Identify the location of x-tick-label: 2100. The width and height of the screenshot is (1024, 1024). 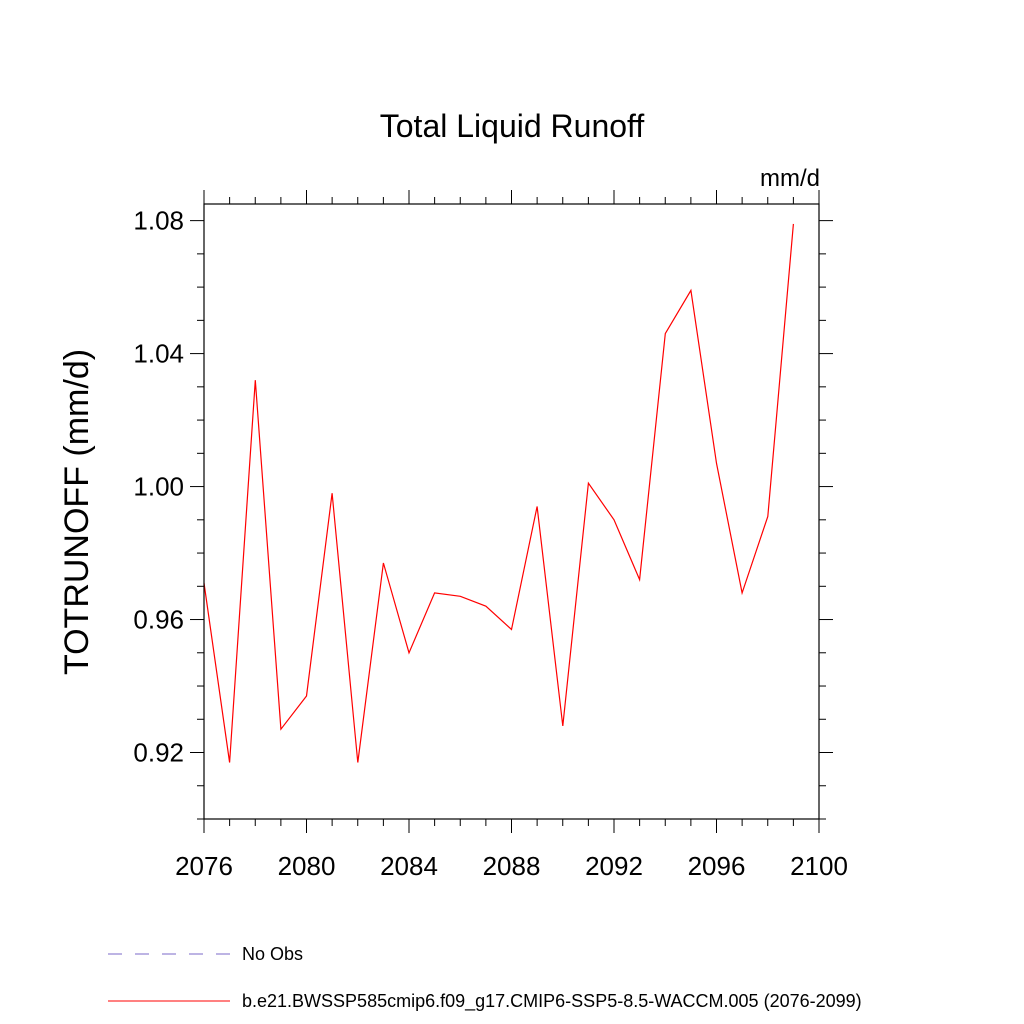
(819, 866).